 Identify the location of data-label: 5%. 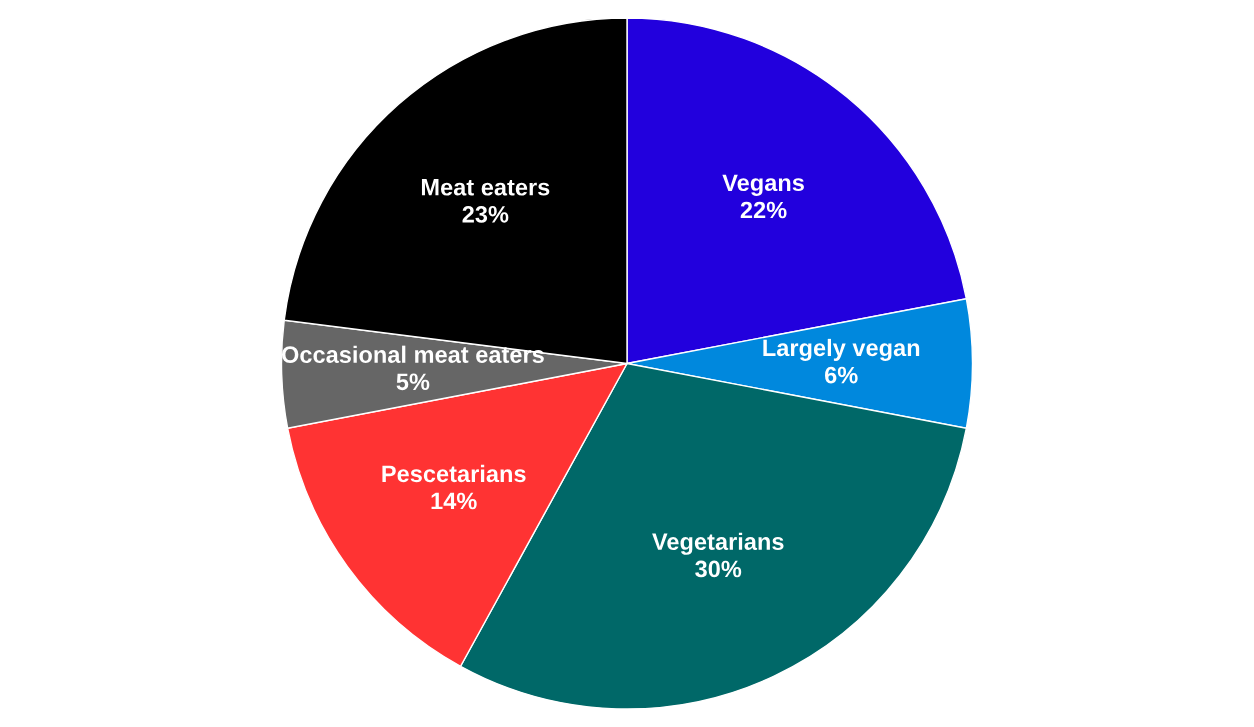
(413, 382).